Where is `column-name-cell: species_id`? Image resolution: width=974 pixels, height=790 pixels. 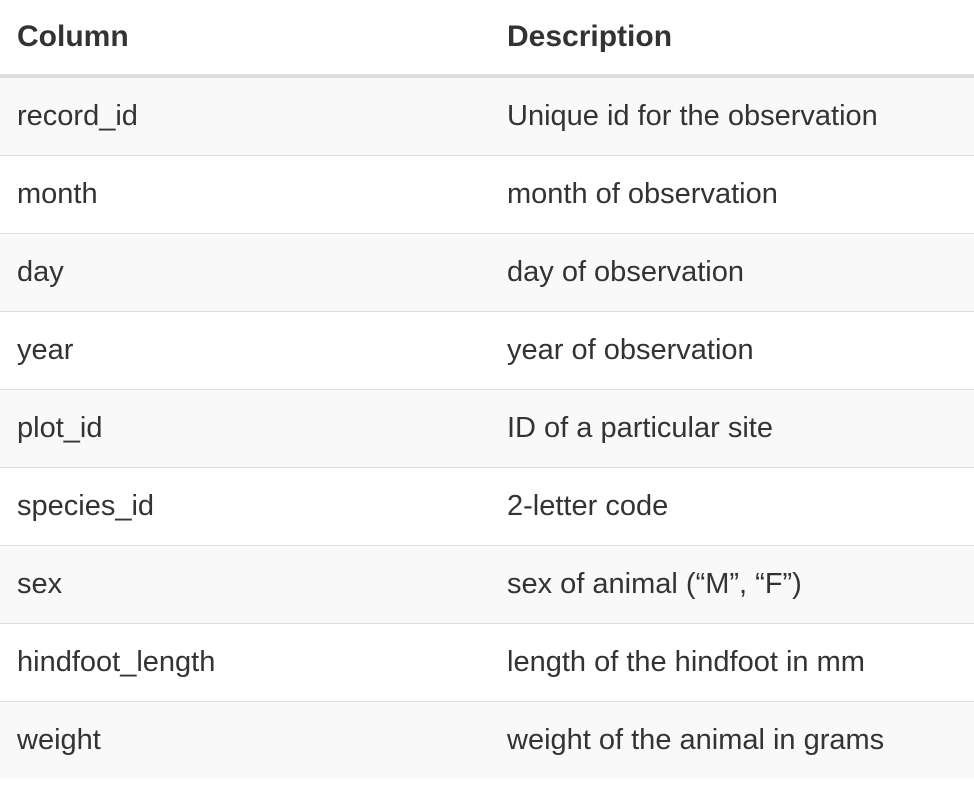
column-name-cell: species_id is located at coordinates (245, 506).